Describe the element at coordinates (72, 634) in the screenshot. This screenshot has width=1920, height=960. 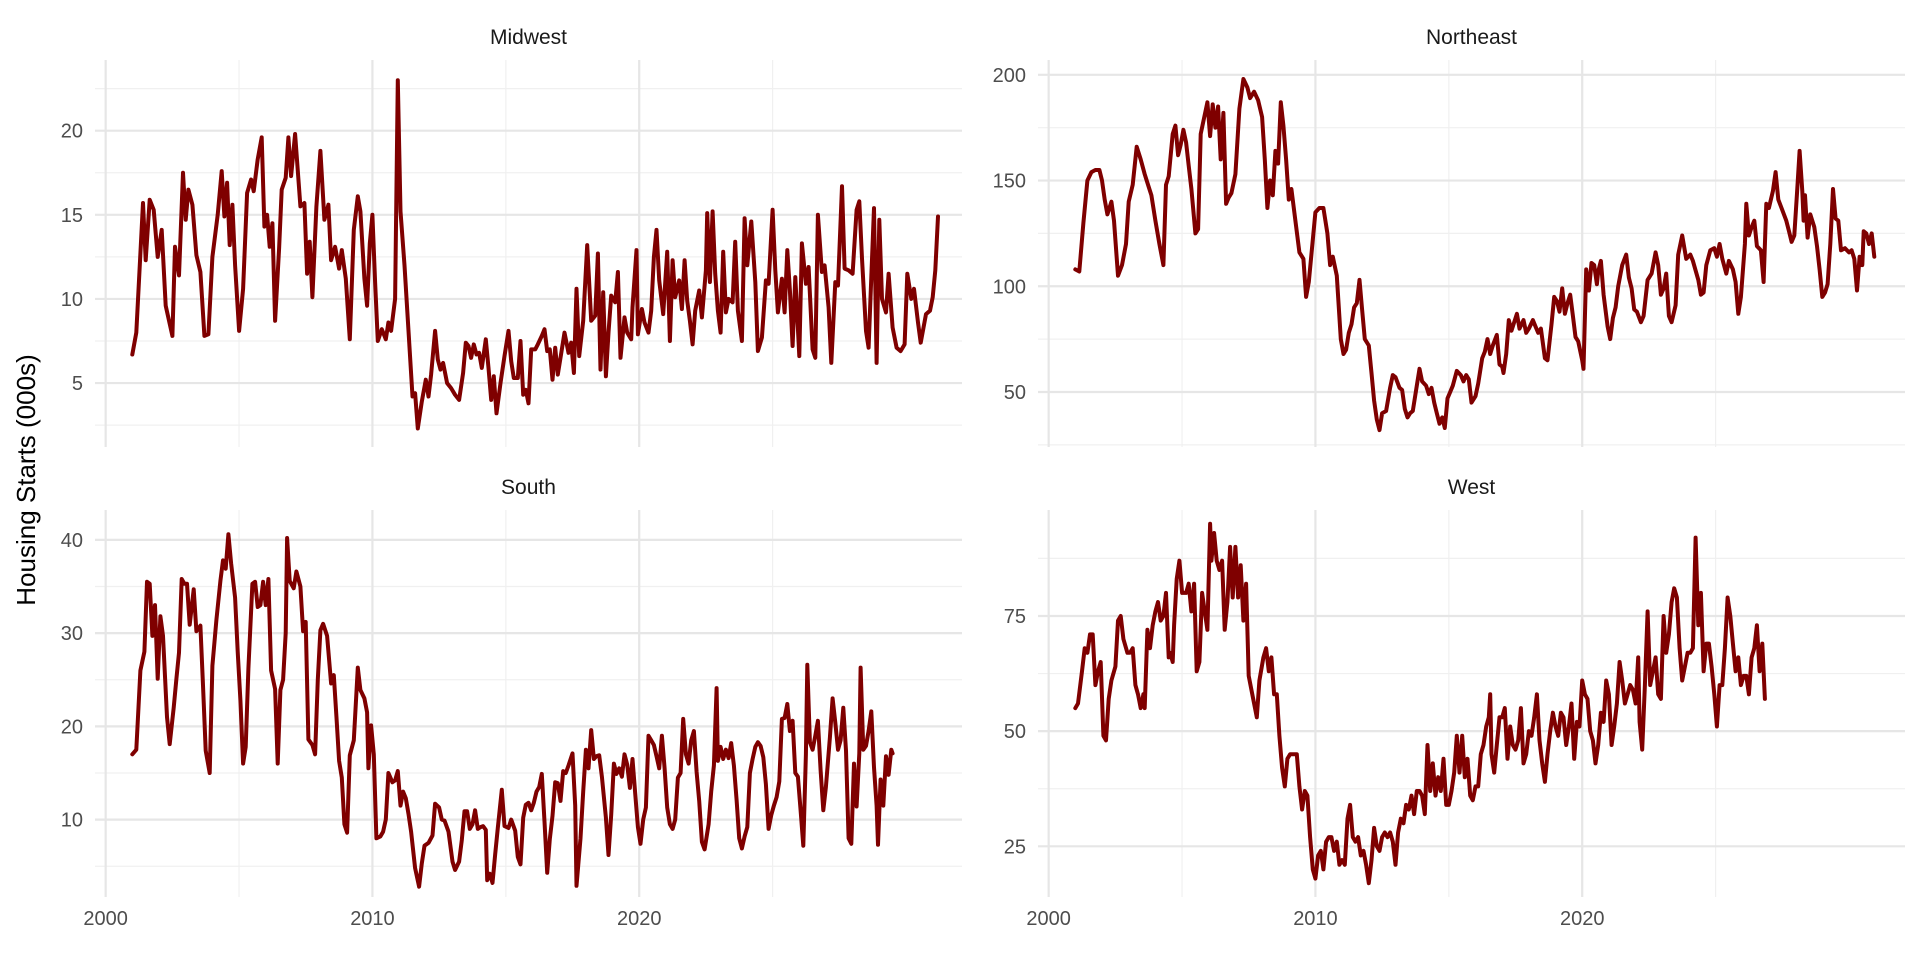
I see `y-tick-label: 30` at that location.